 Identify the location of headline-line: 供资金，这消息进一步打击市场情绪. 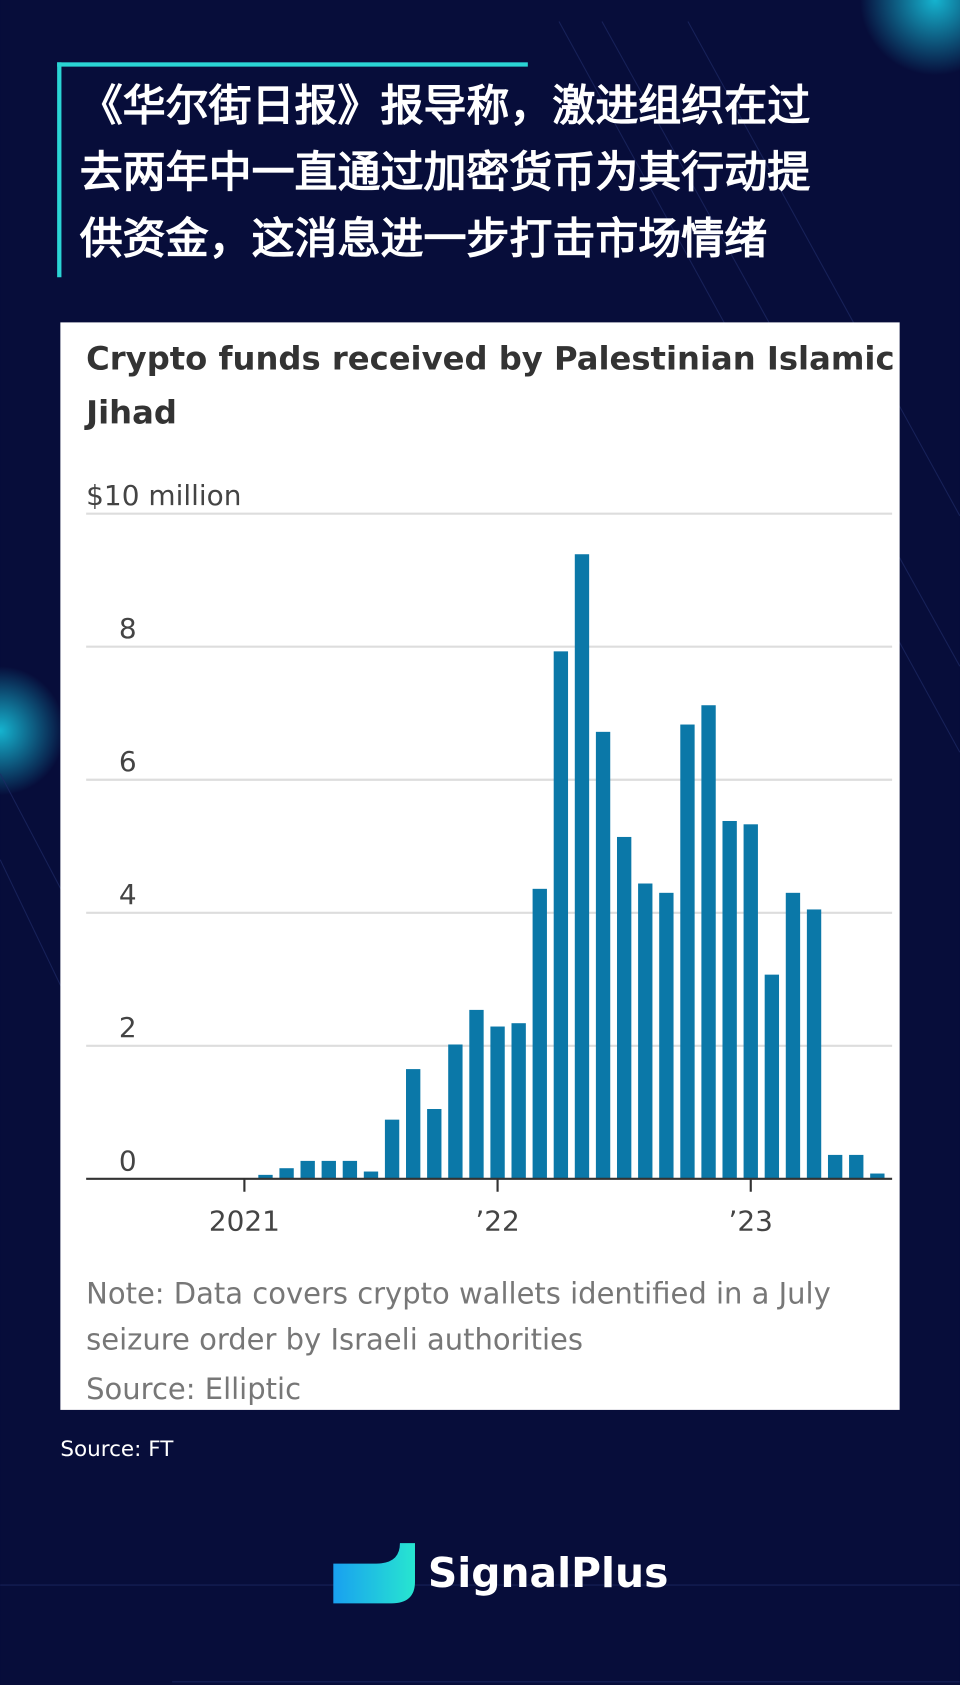
(424, 240).